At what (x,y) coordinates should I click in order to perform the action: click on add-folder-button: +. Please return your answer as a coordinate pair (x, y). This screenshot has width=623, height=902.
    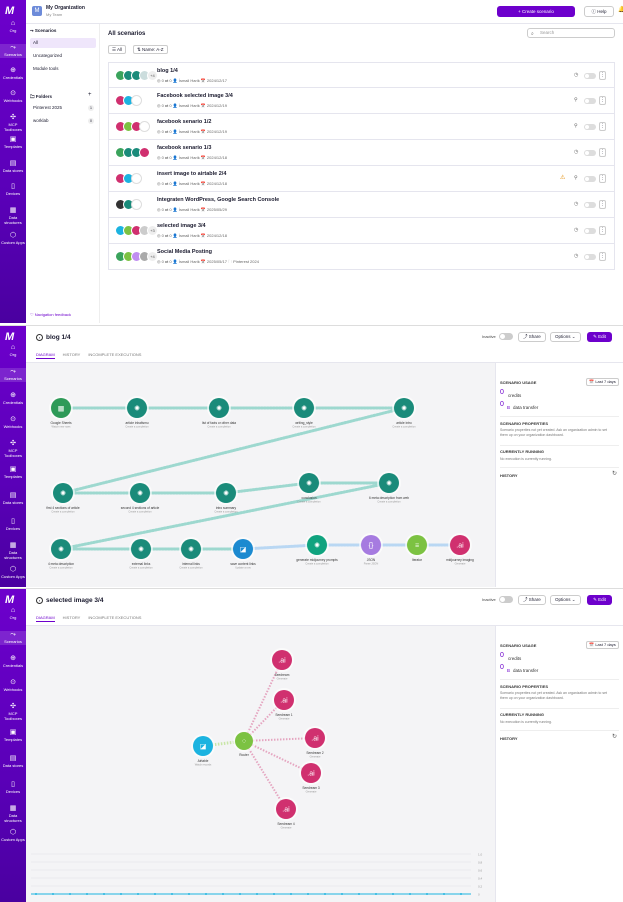
    Looking at the image, I should click on (90, 95).